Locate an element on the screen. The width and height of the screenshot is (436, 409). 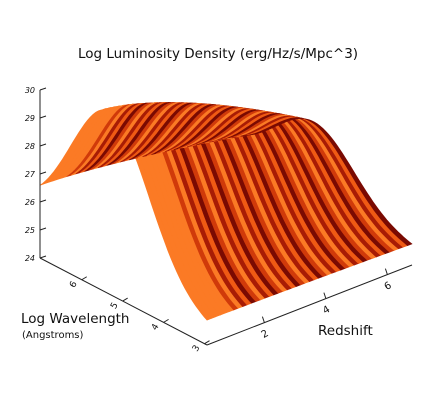
y-axis-line is located at coordinates (309, 305).